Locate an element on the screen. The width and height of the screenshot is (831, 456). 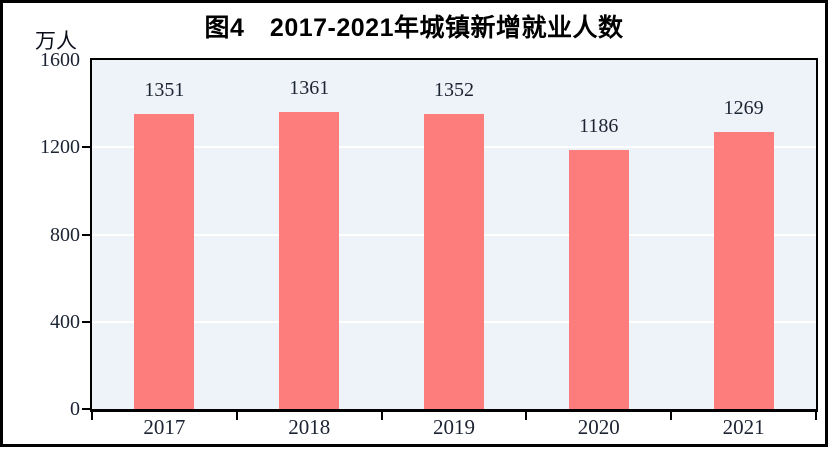
bar-value-label: 1351 is located at coordinates (164, 90).